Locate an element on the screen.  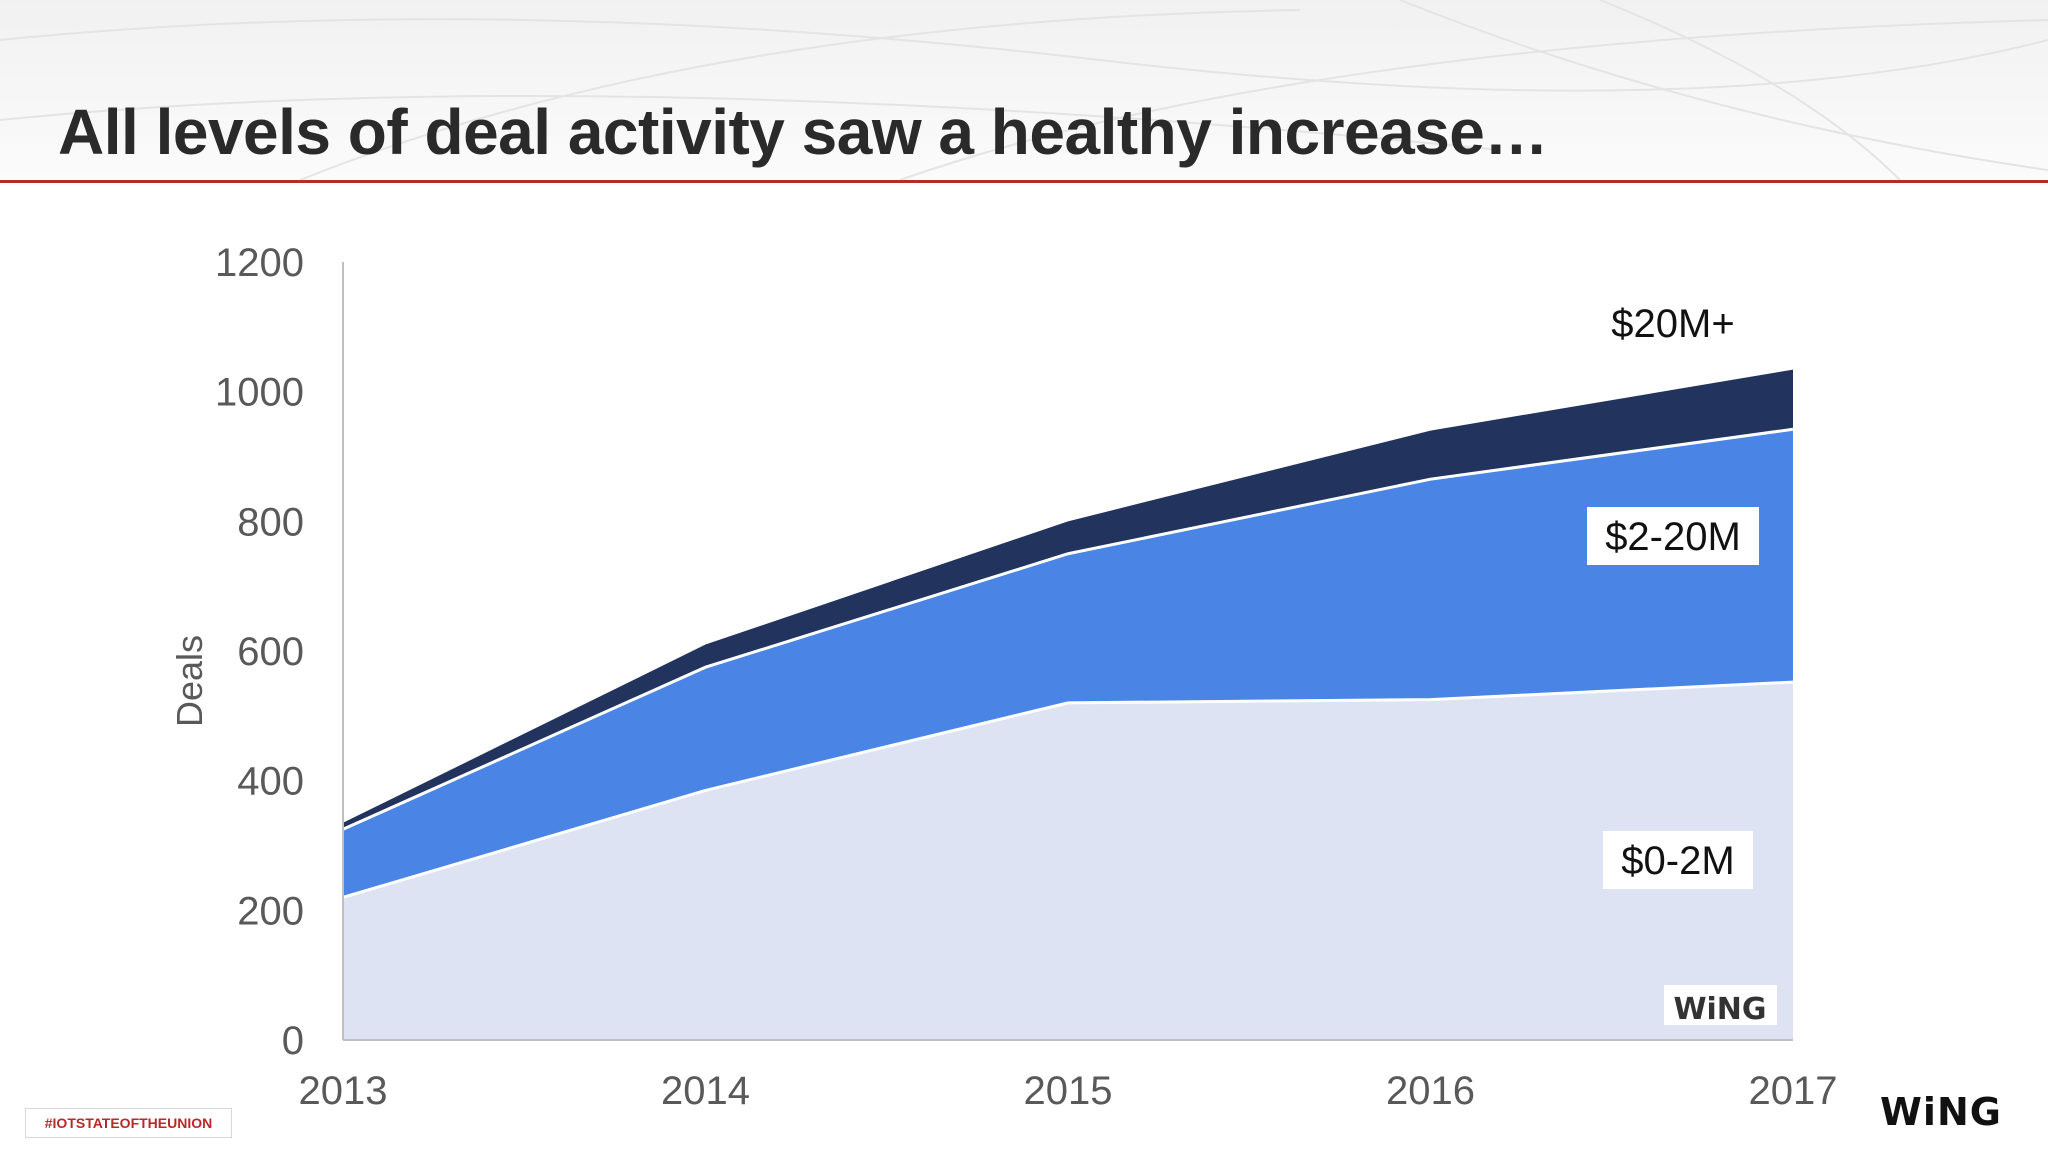
series-label-2-20m: $2-20M is located at coordinates (1673, 537).